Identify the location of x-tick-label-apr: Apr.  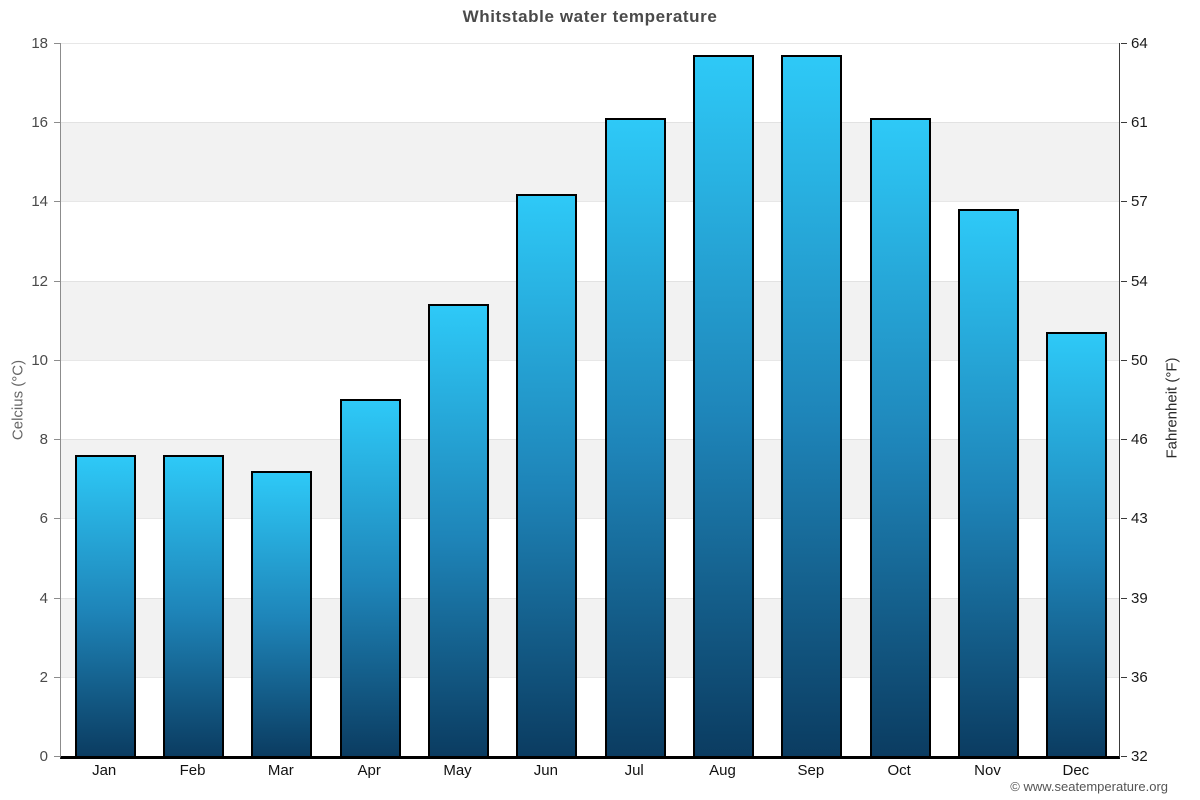
(369, 770).